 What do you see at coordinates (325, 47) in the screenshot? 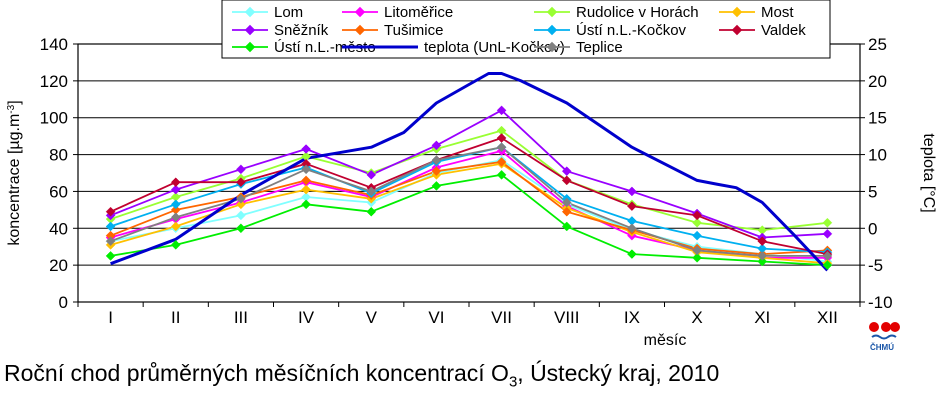
I see `legend-label: Ústí n.L.-město` at bounding box center [325, 47].